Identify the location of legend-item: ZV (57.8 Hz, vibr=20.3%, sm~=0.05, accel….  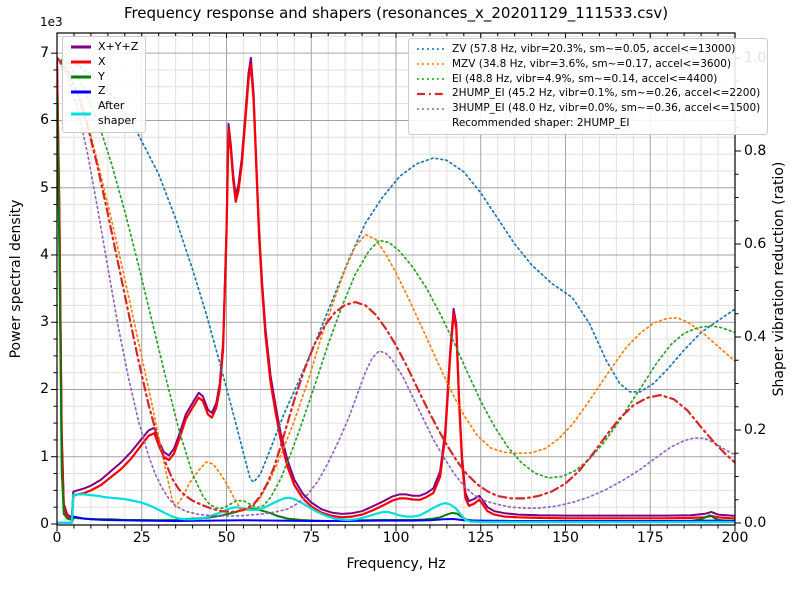
(588, 49).